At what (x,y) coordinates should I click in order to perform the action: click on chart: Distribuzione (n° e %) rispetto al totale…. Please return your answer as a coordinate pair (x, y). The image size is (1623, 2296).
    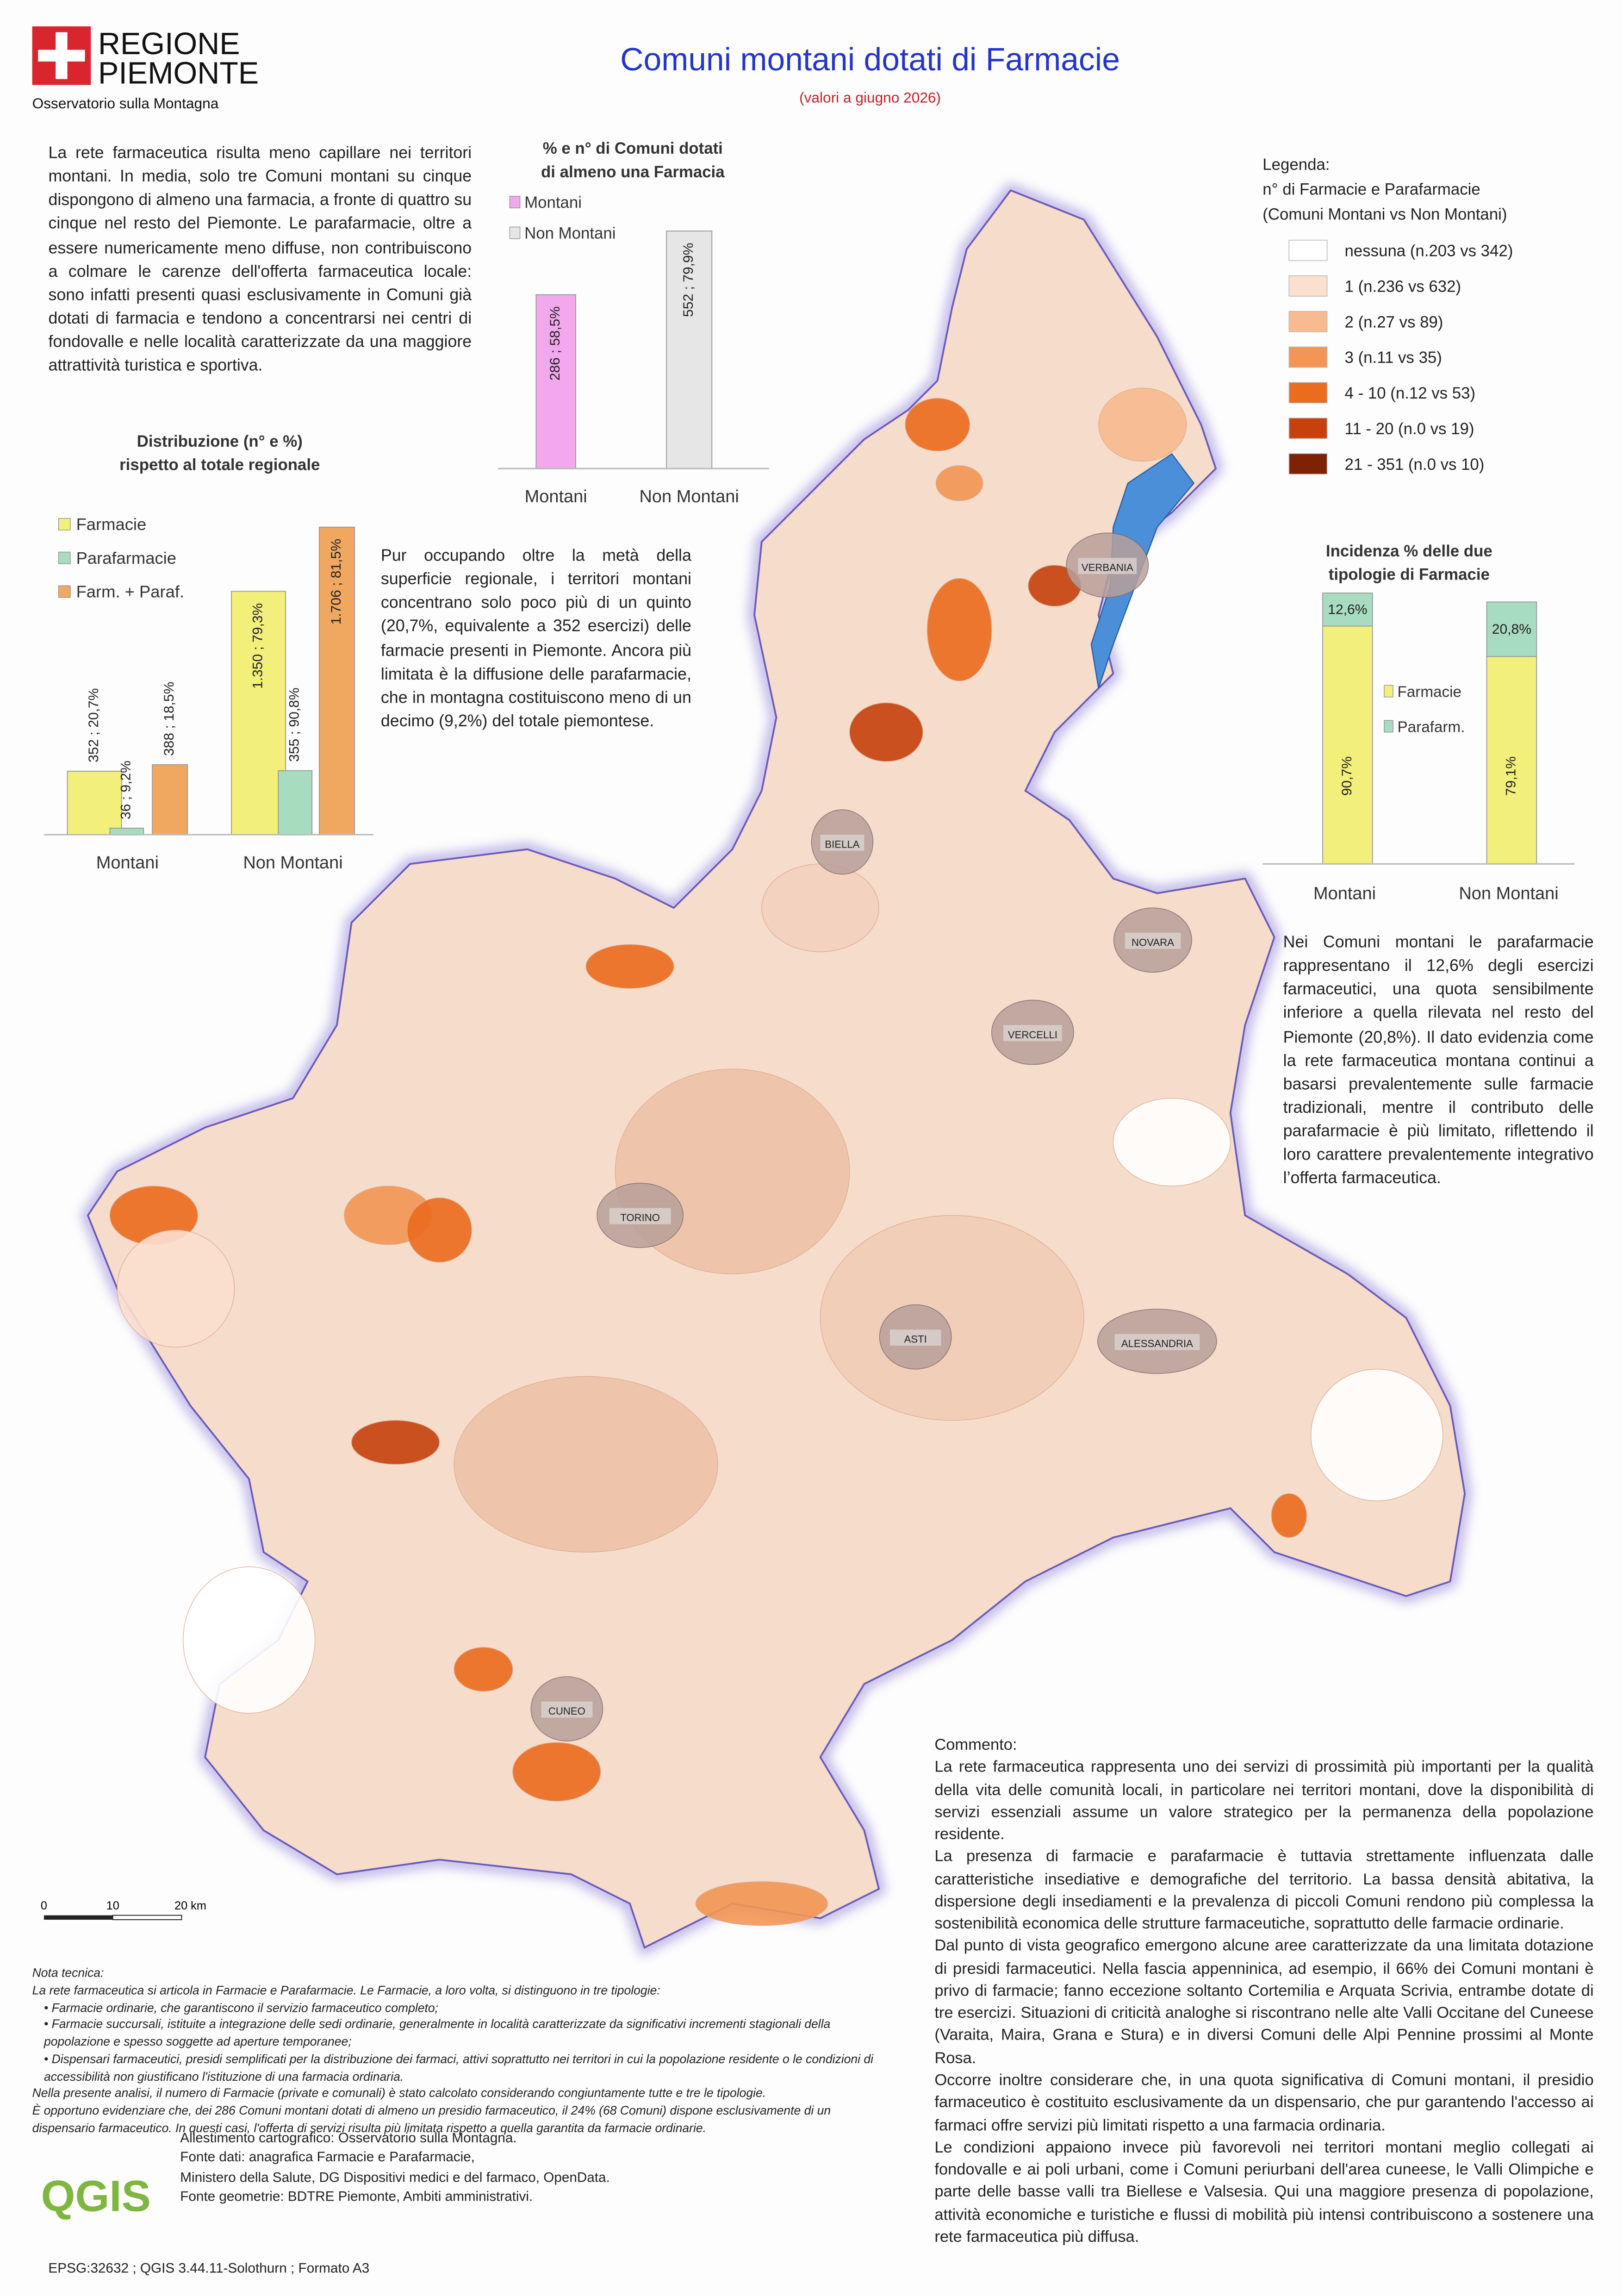
    Looking at the image, I should click on (209, 652).